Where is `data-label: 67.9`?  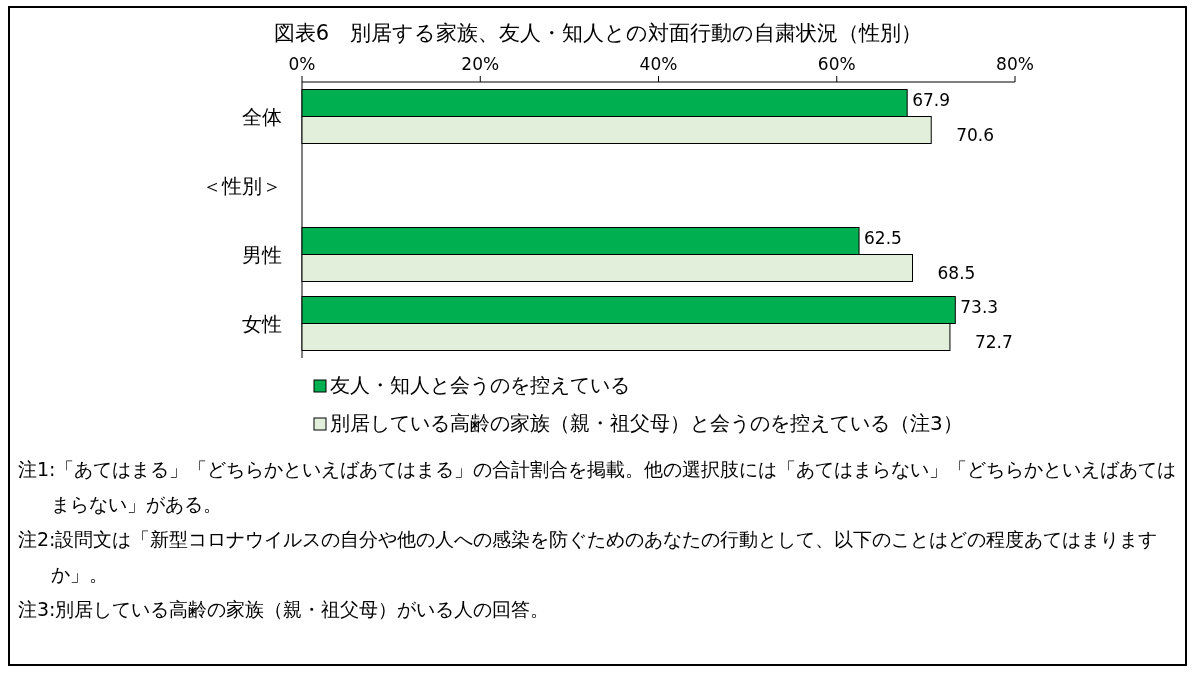 data-label: 67.9 is located at coordinates (931, 100).